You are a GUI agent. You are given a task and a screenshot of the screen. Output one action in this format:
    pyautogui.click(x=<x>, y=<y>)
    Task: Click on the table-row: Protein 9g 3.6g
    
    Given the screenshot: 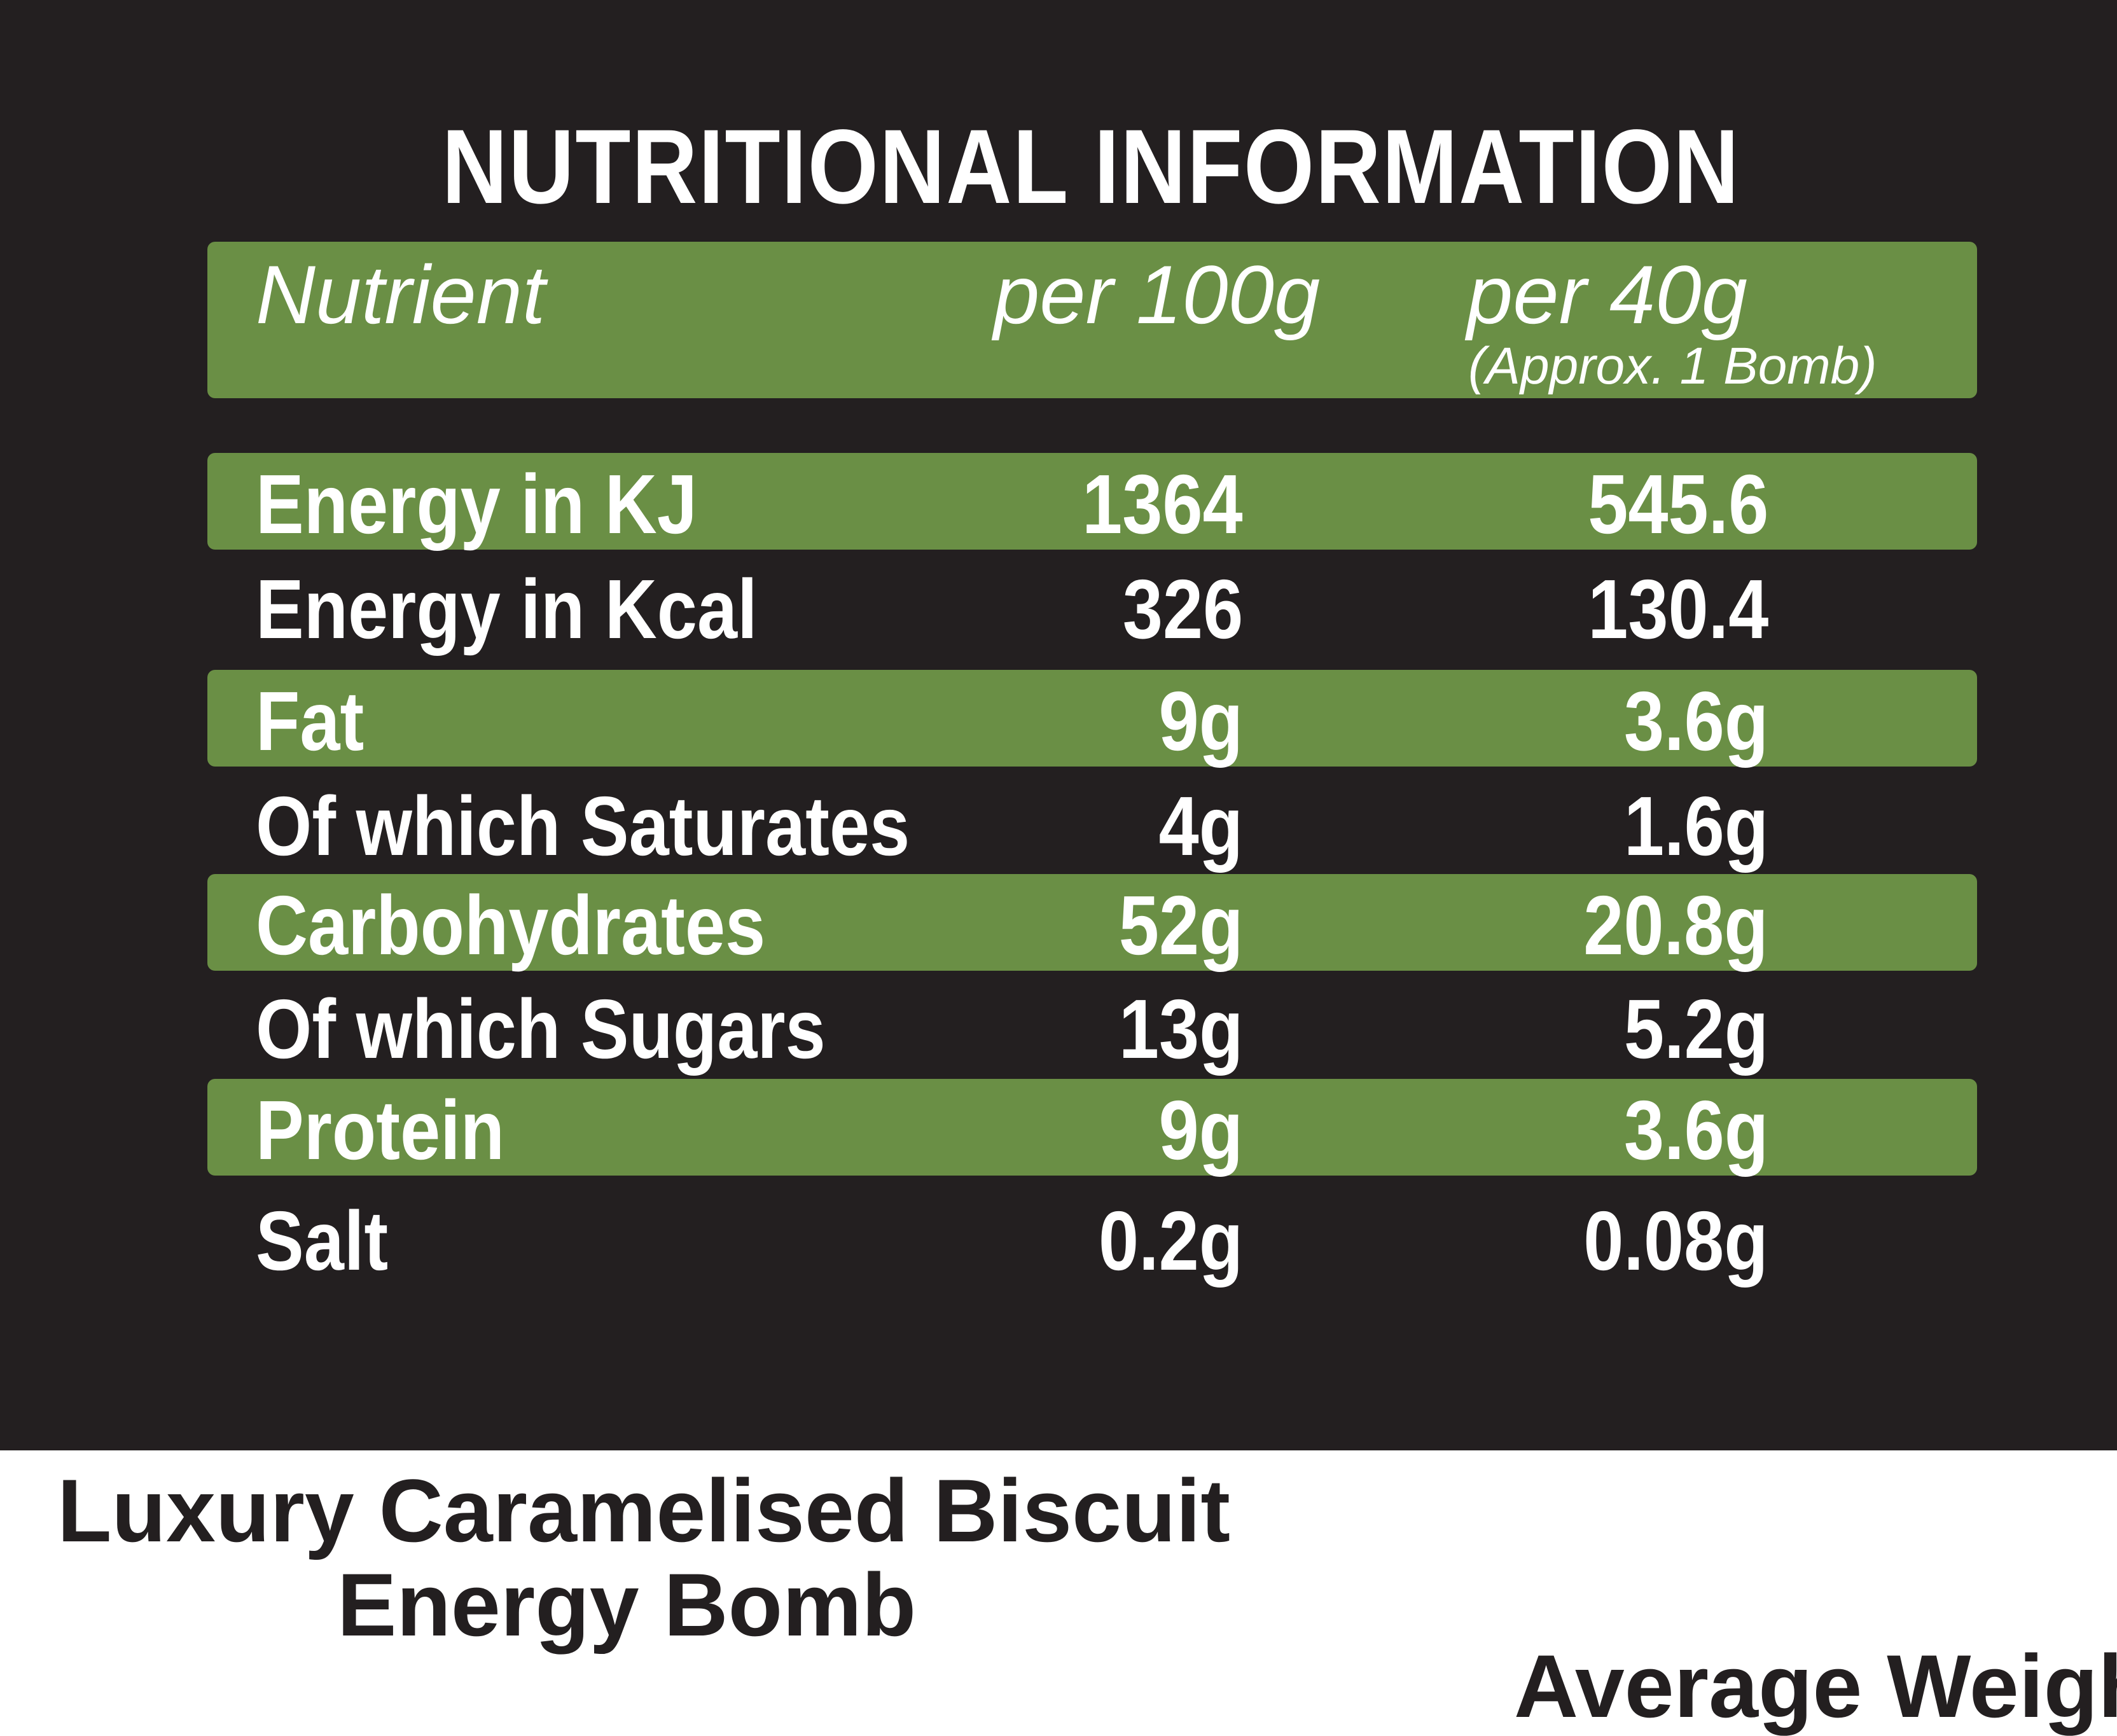 What is the action you would take?
    pyautogui.click(x=1092, y=1128)
    